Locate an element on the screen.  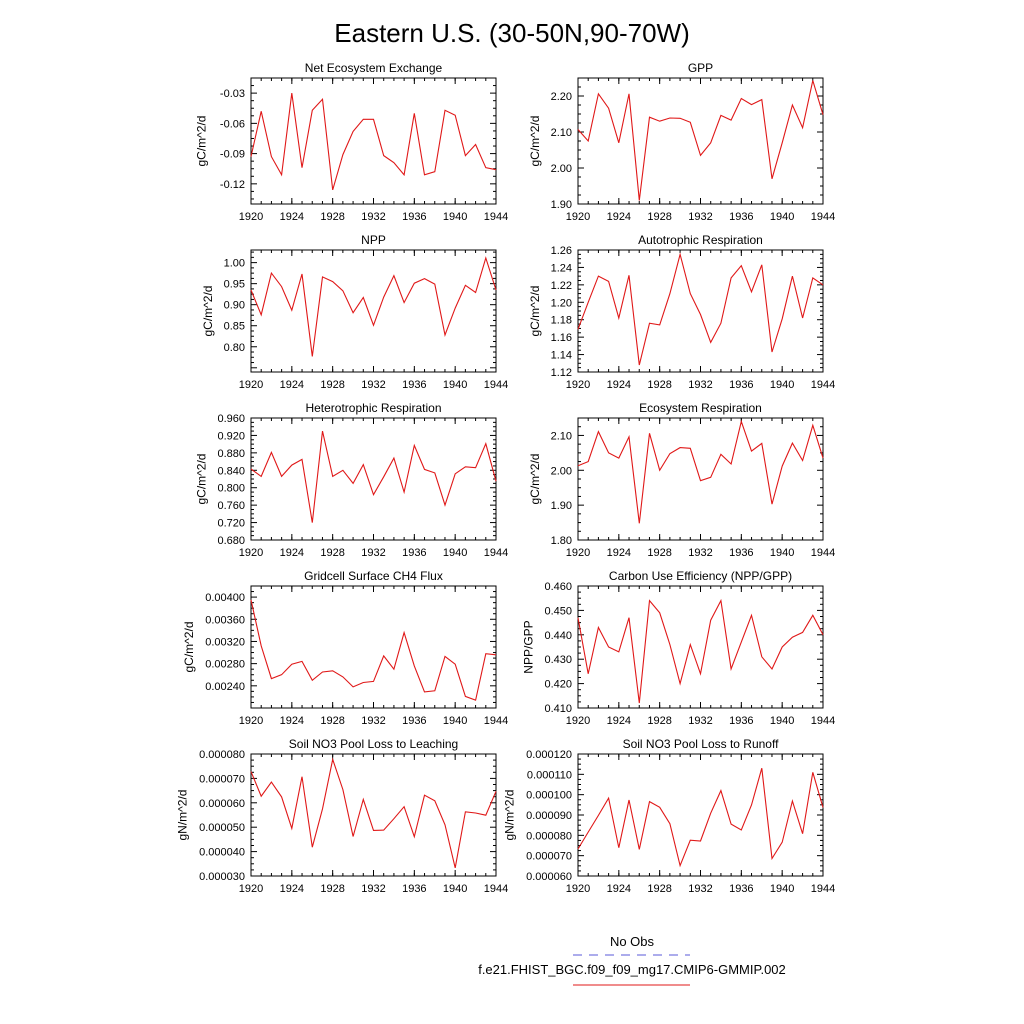
chart-title: Net Ecosystem Exchange is located at coordinates (374, 68).